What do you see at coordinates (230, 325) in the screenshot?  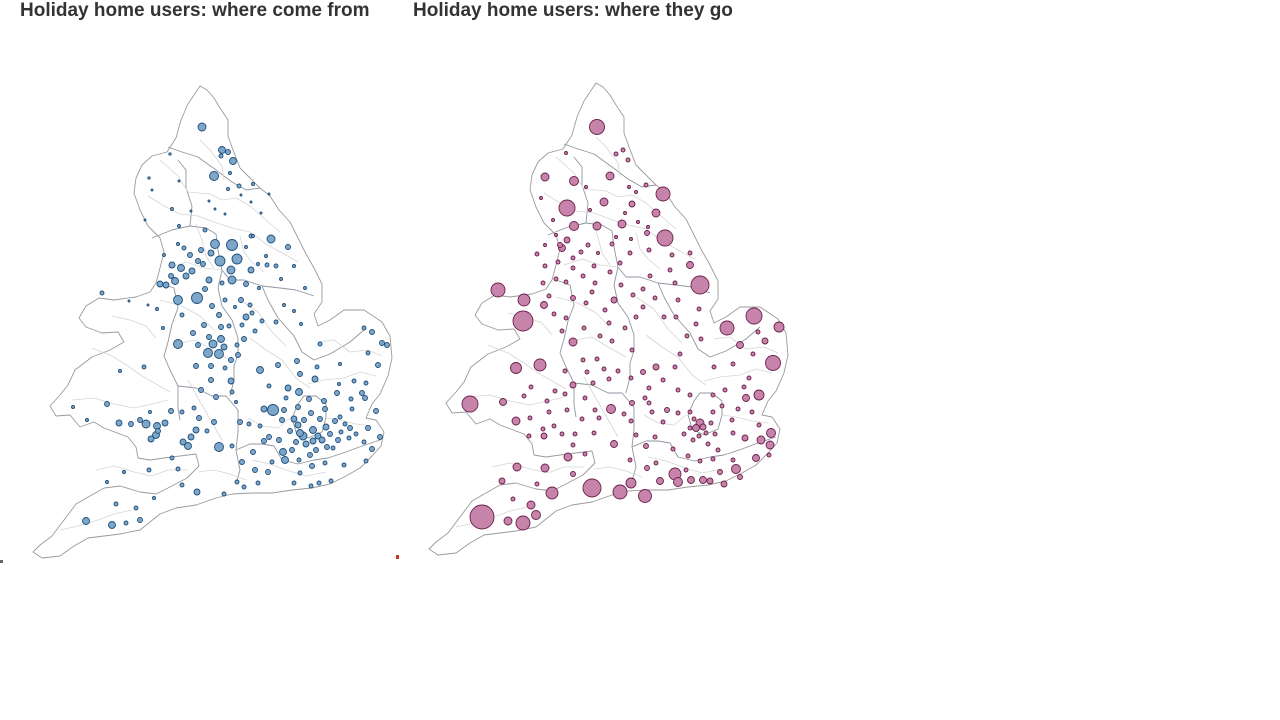 I see `origin-dots` at bounding box center [230, 325].